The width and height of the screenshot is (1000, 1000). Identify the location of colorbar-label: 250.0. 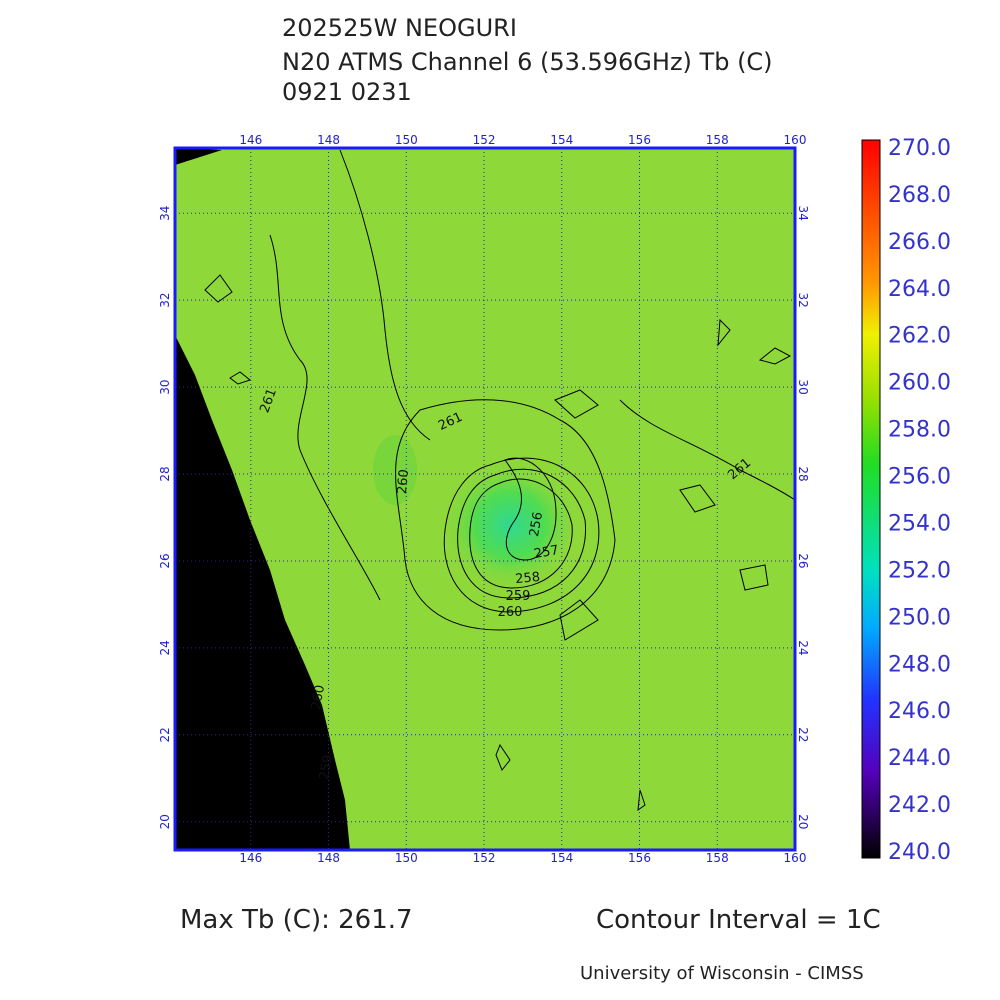
(919, 617).